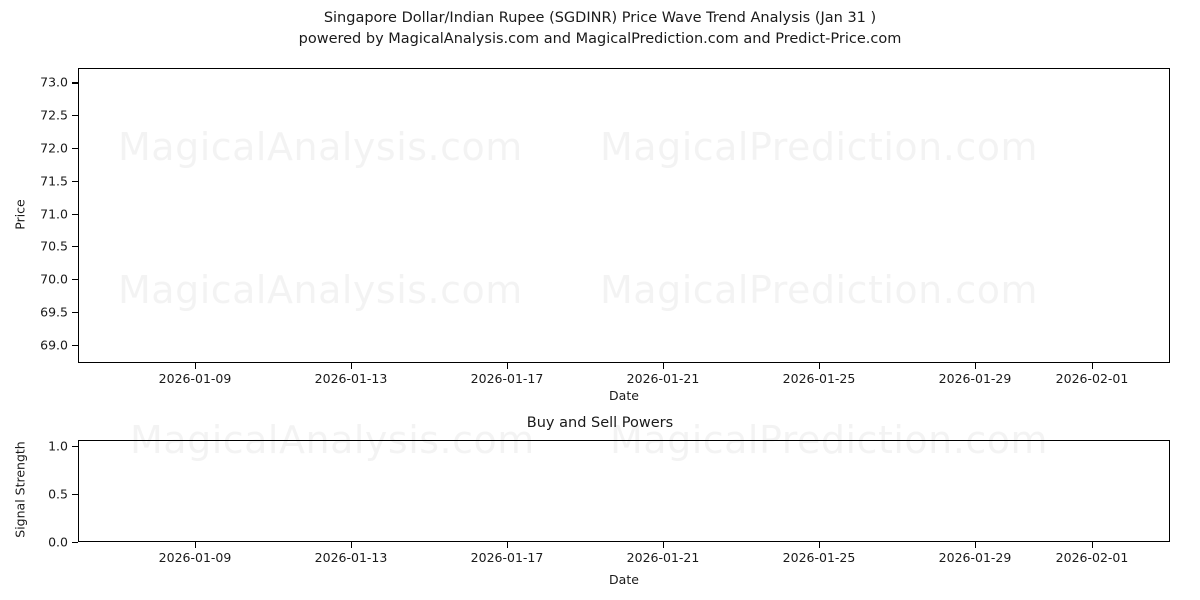  What do you see at coordinates (600, 423) in the screenshot?
I see `signal-chart-title: Buy and Sell Powers` at bounding box center [600, 423].